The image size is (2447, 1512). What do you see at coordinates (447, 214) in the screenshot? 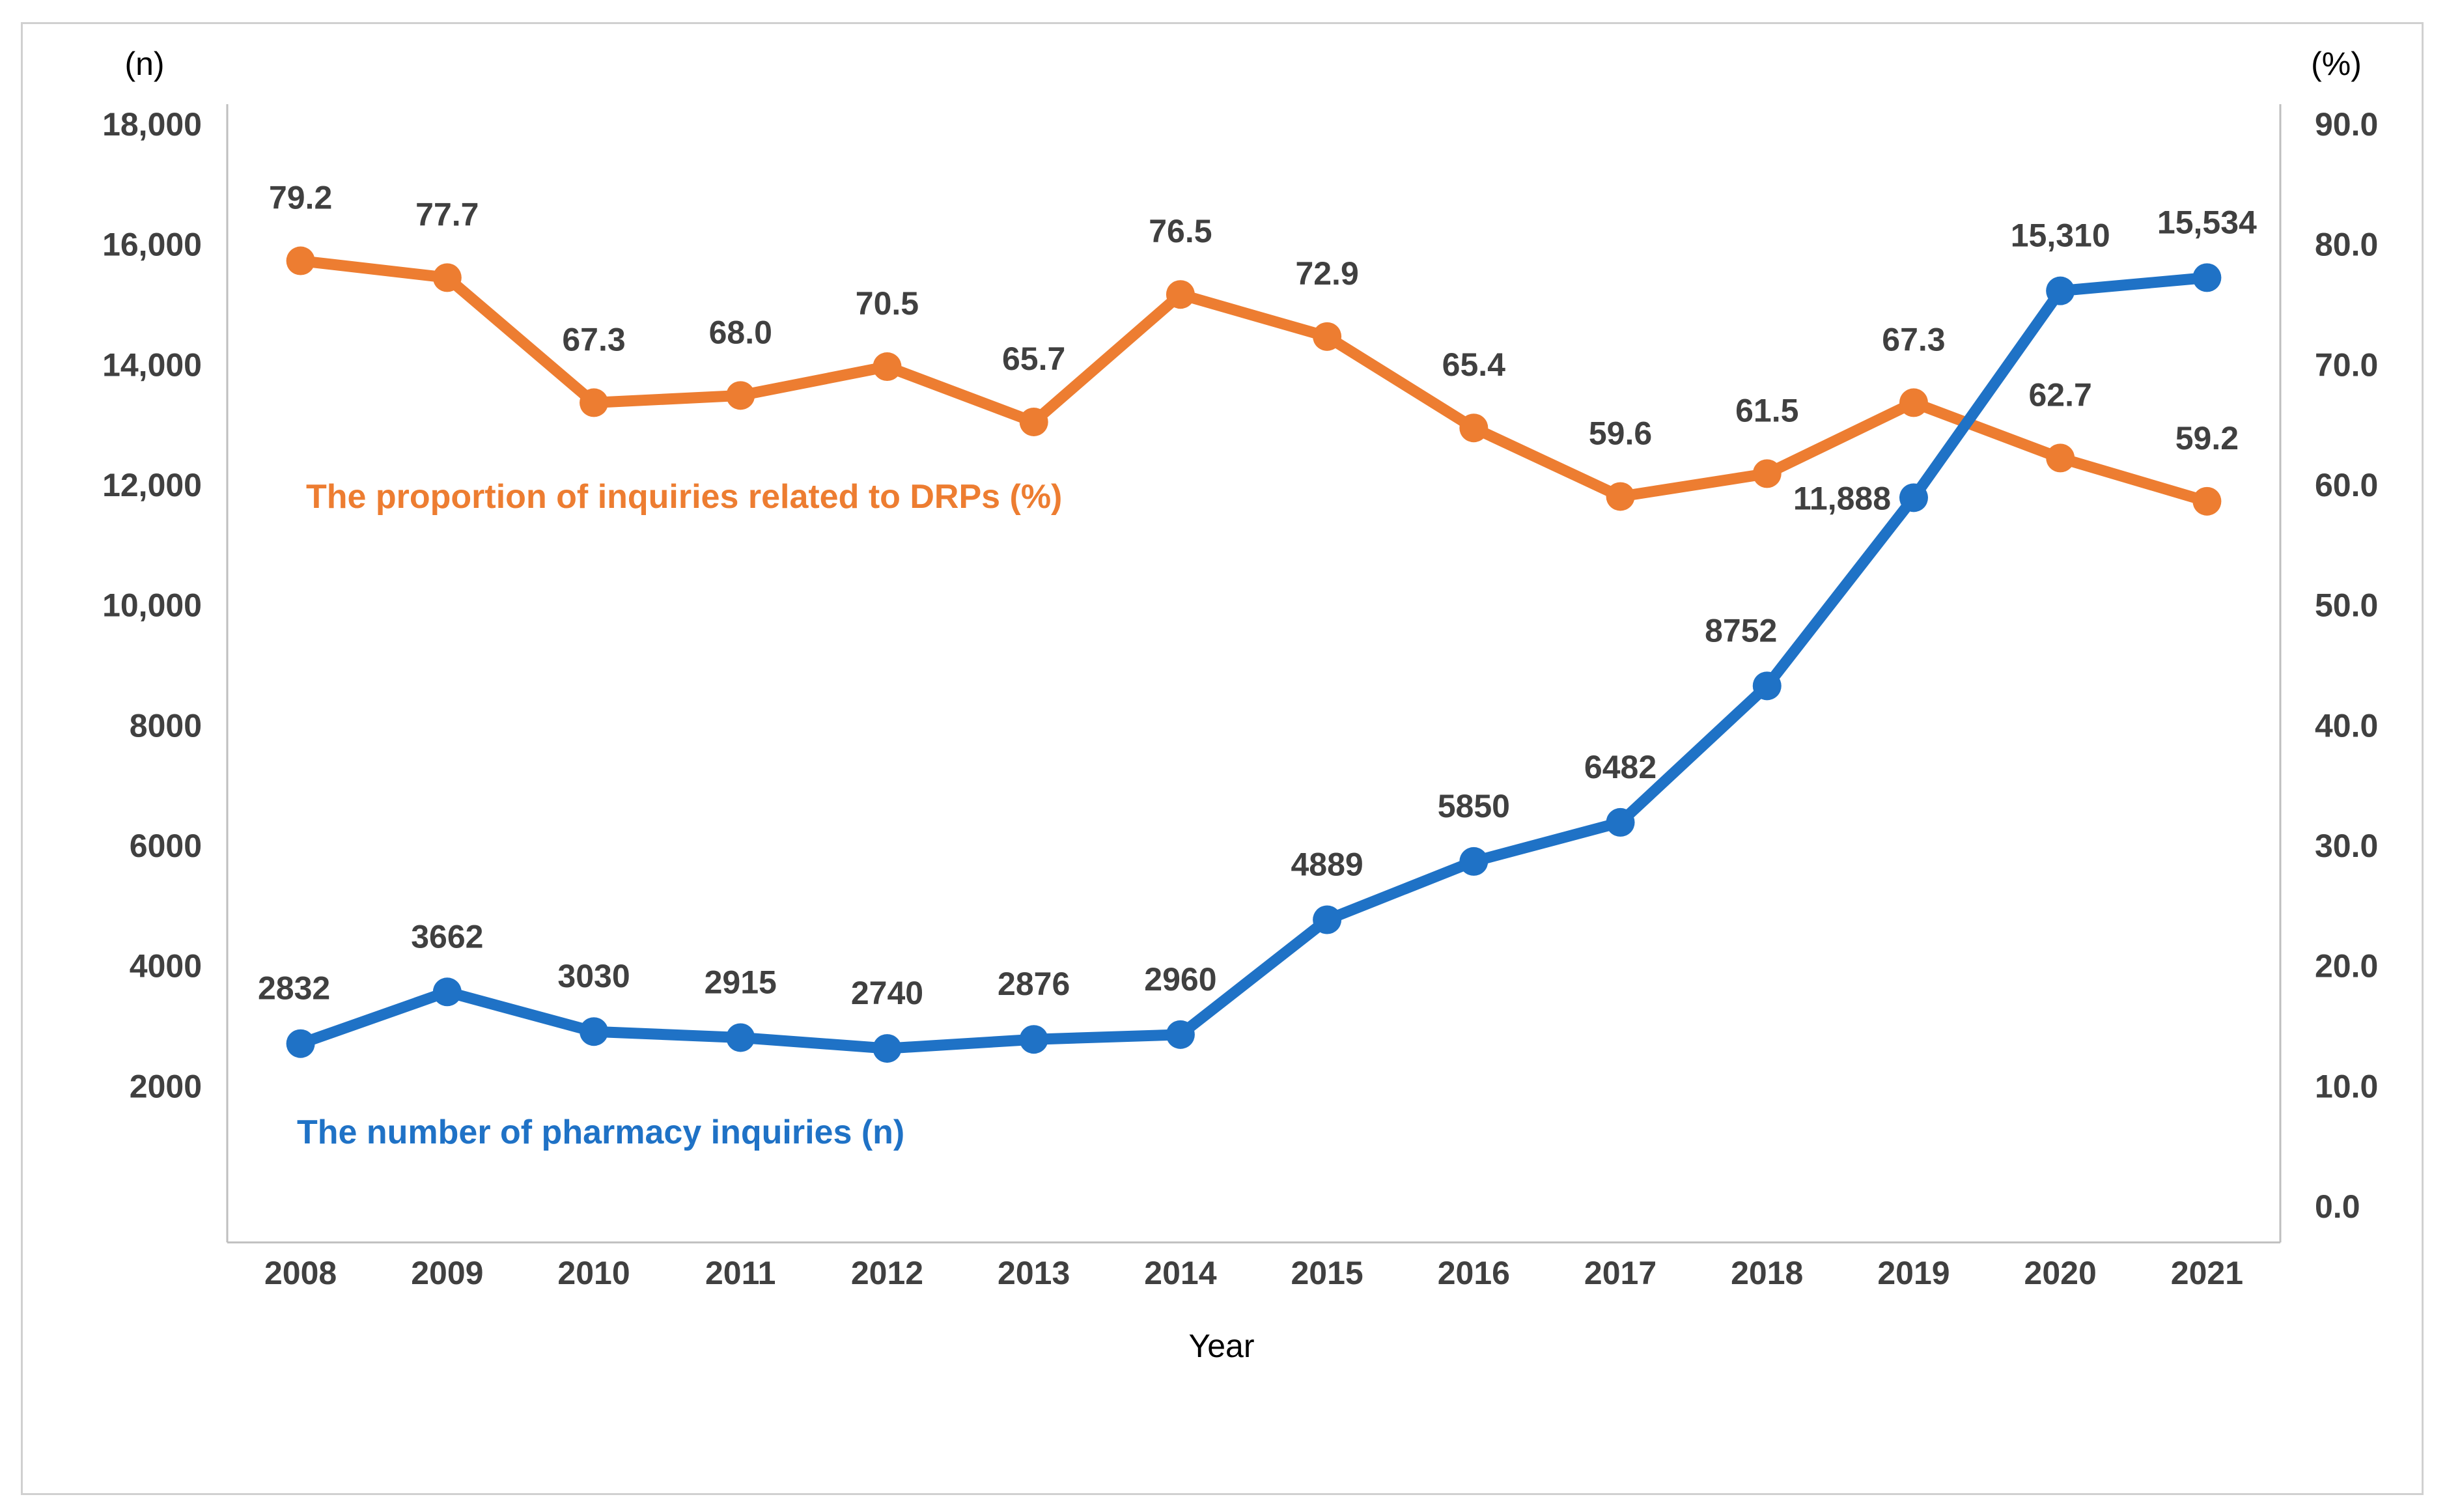
I see `data-label: 77.7` at bounding box center [447, 214].